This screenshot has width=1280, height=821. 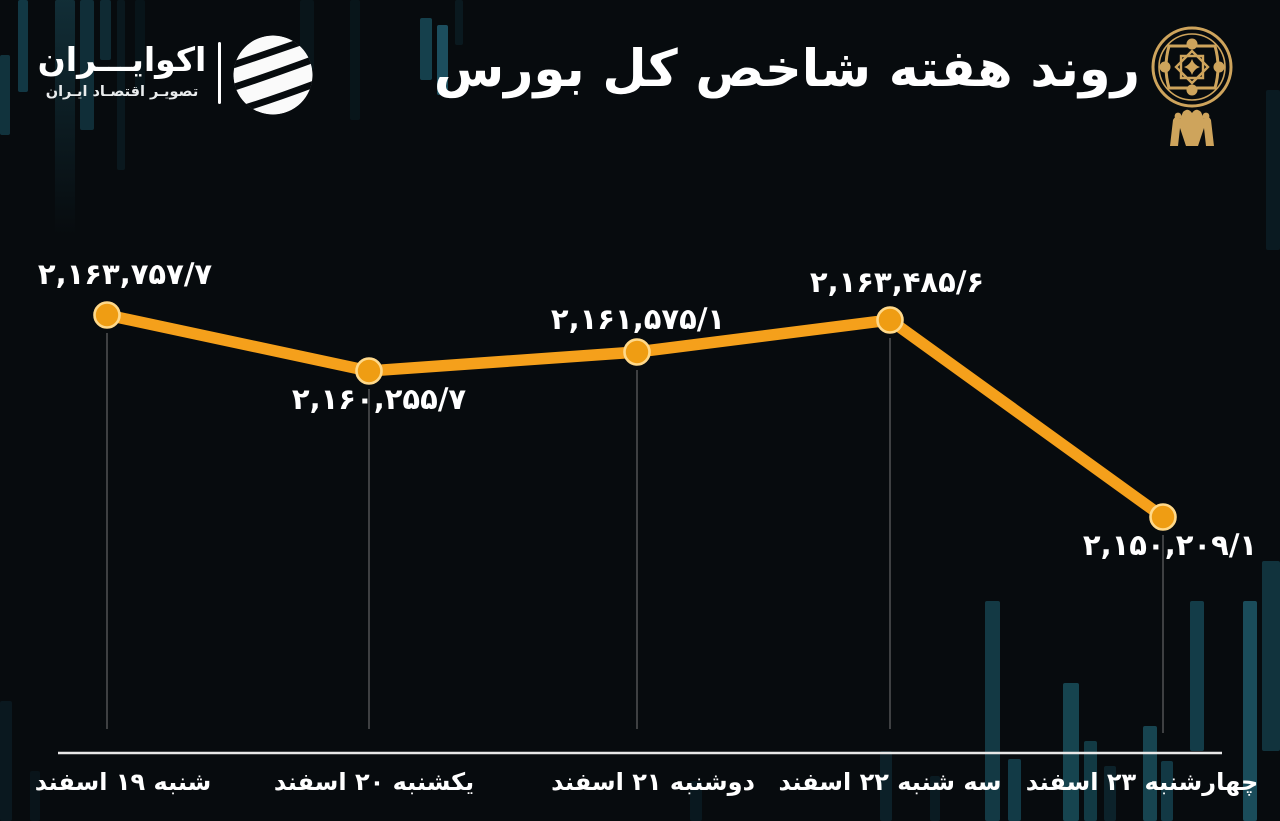 What do you see at coordinates (638, 319) in the screenshot?
I see `value-label: ۲,۱۶۱,۵۷۵/۱` at bounding box center [638, 319].